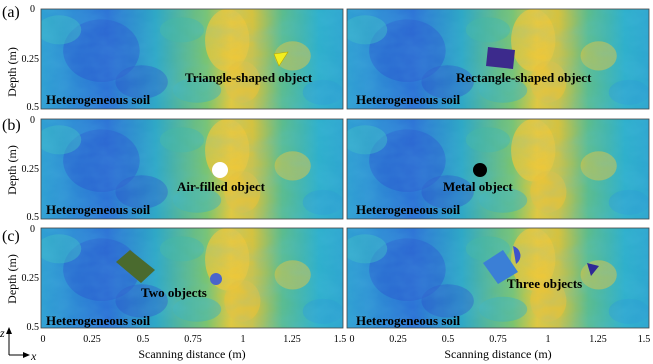  I want to click on coord-x-label: x, so click(33, 356).